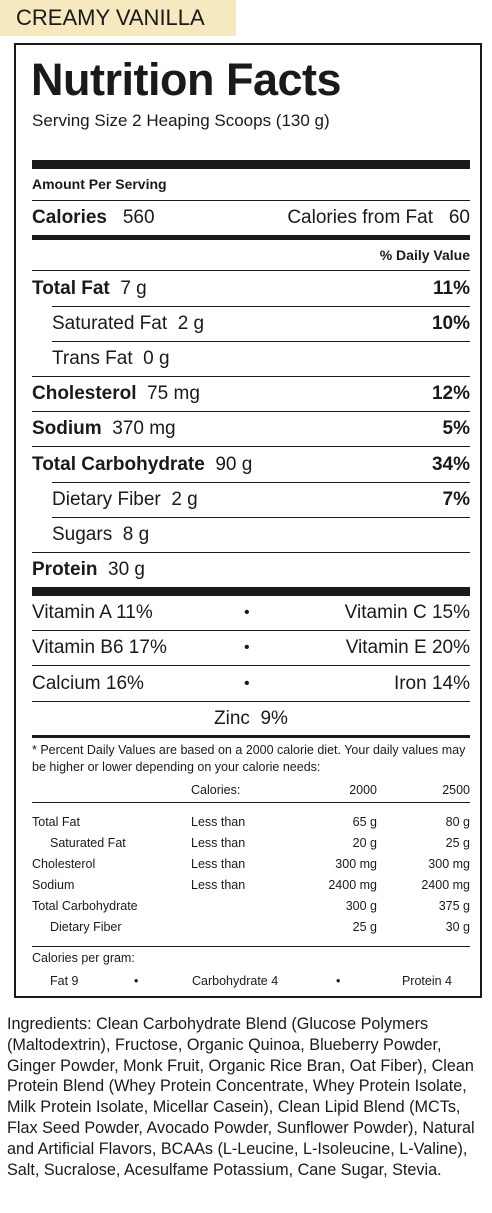  I want to click on nutrient-row-total-fat: Total Fat 7 g 11%, so click(251, 289).